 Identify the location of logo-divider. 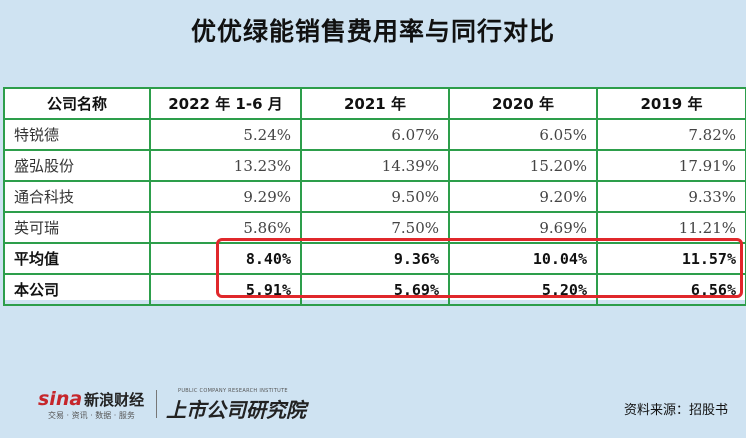
(156, 404).